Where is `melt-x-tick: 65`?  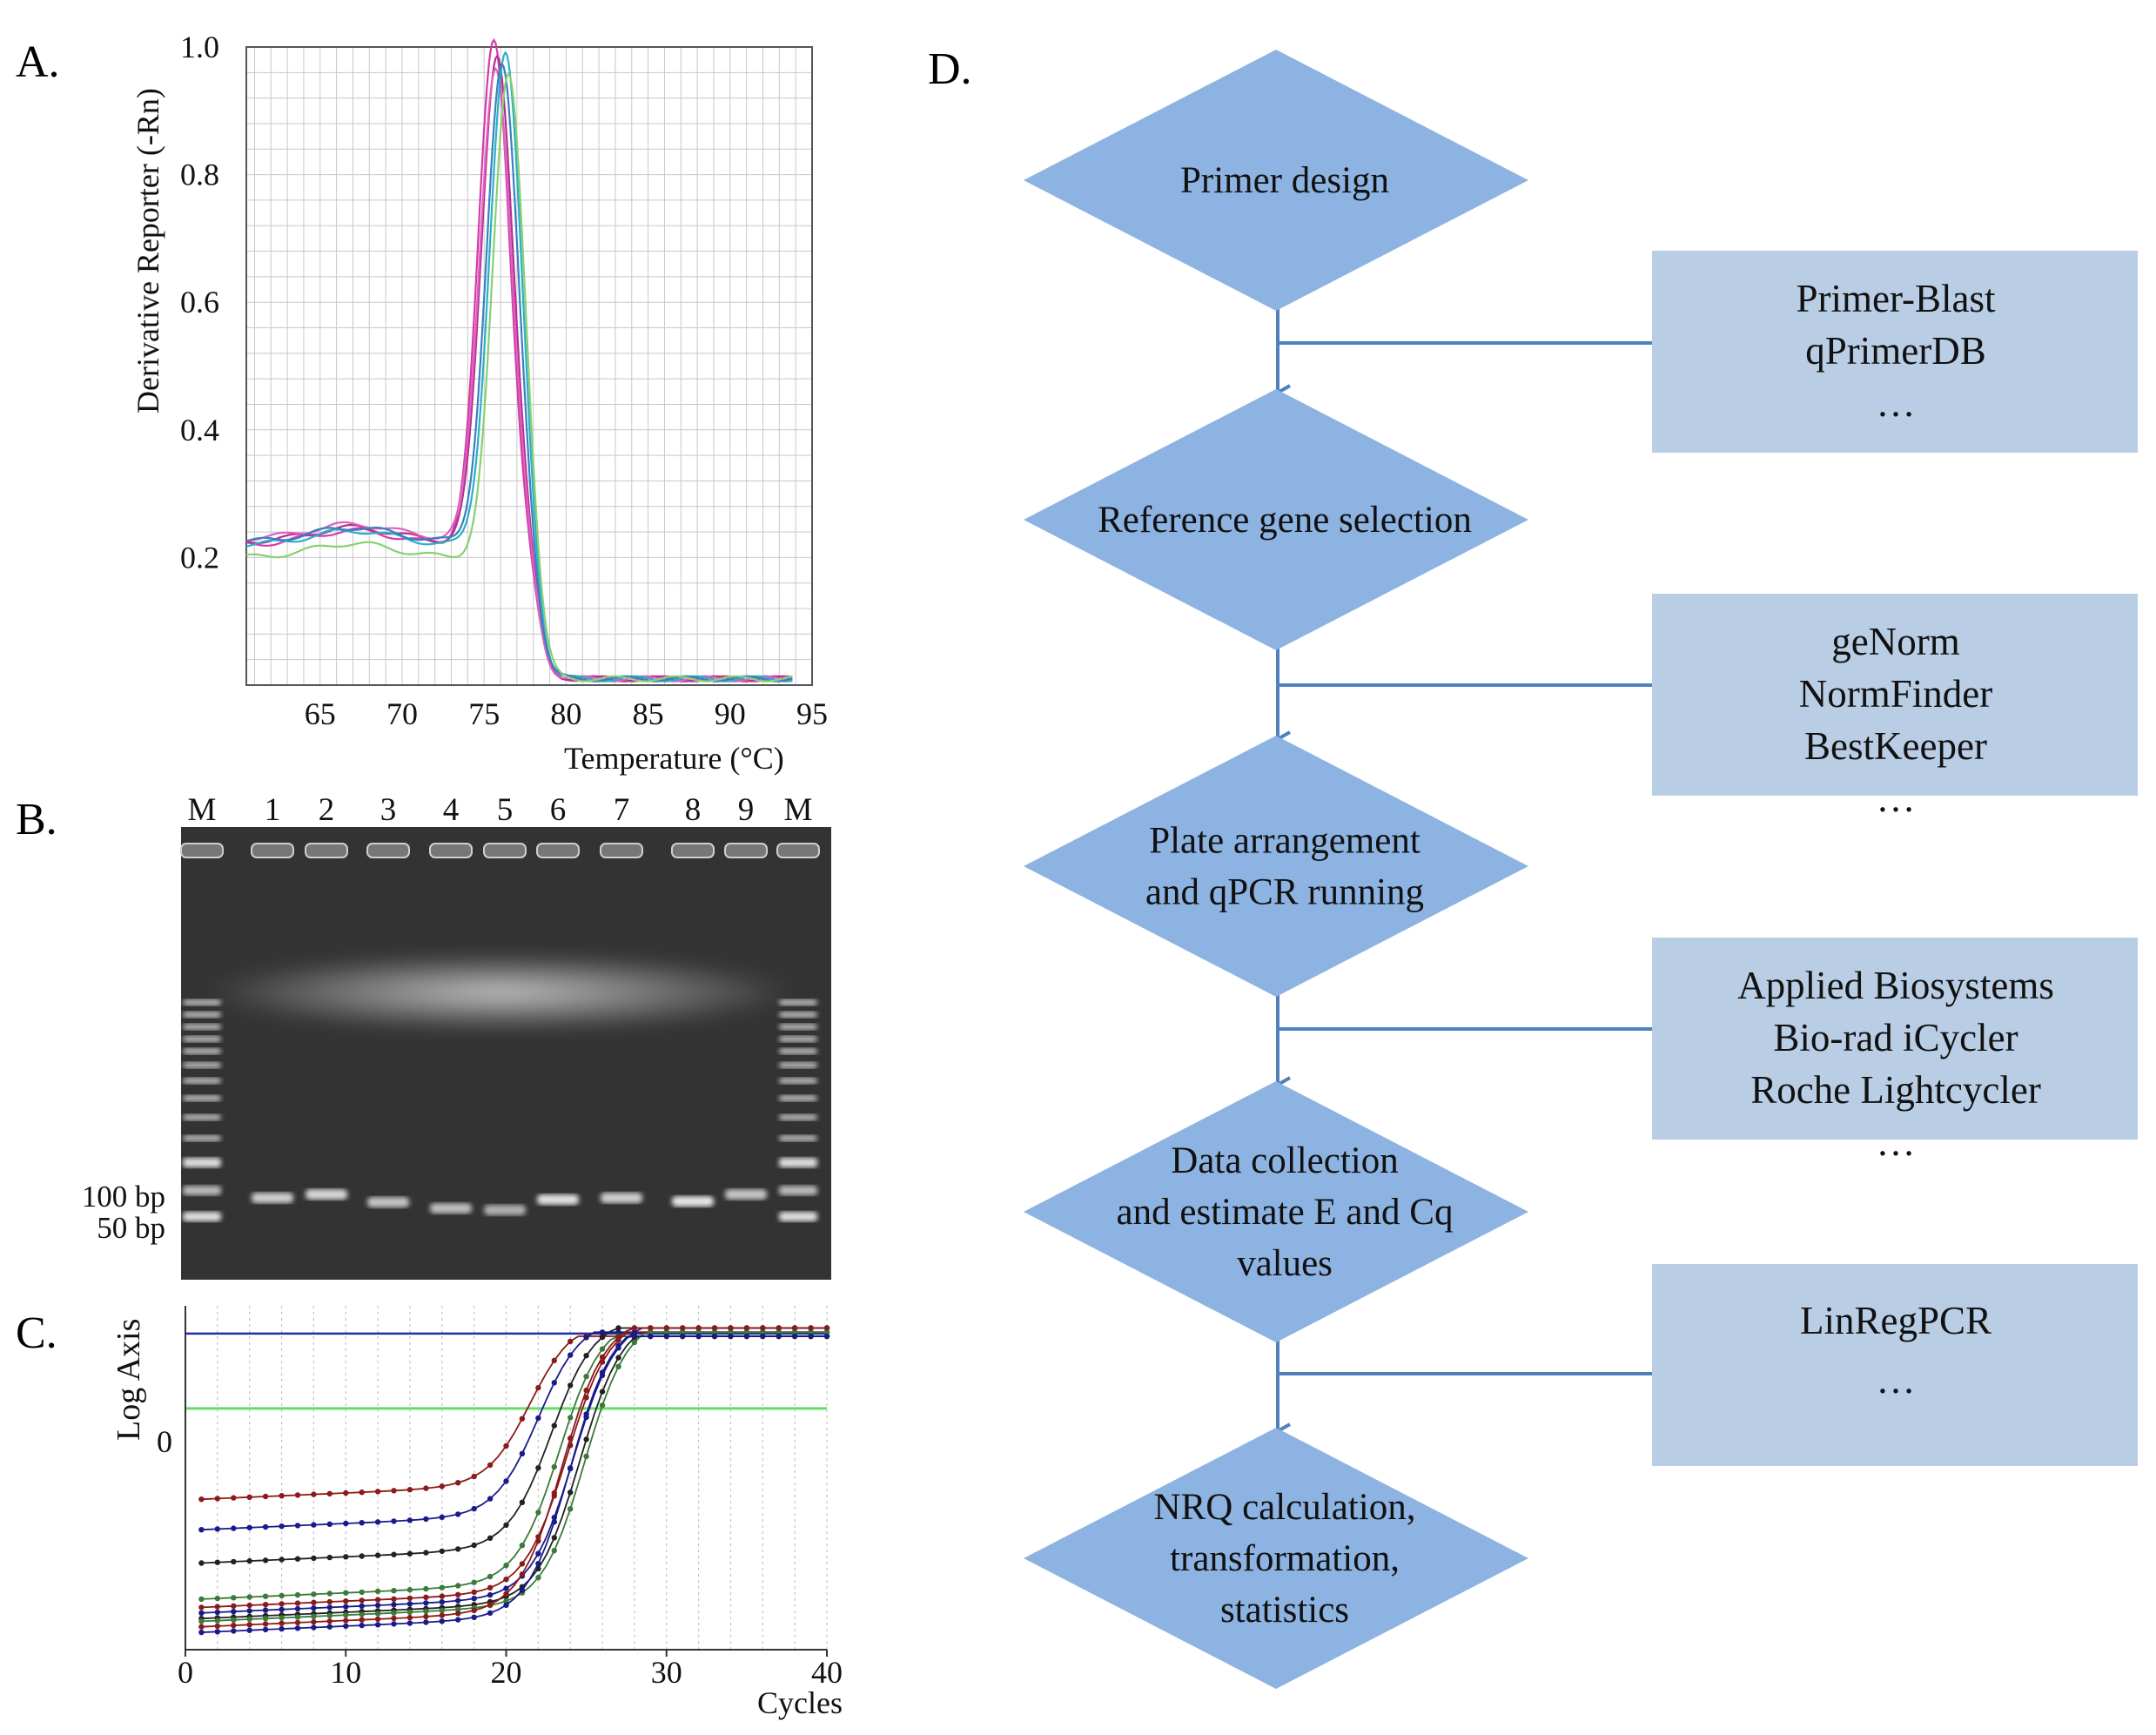 melt-x-tick: 65 is located at coordinates (320, 713).